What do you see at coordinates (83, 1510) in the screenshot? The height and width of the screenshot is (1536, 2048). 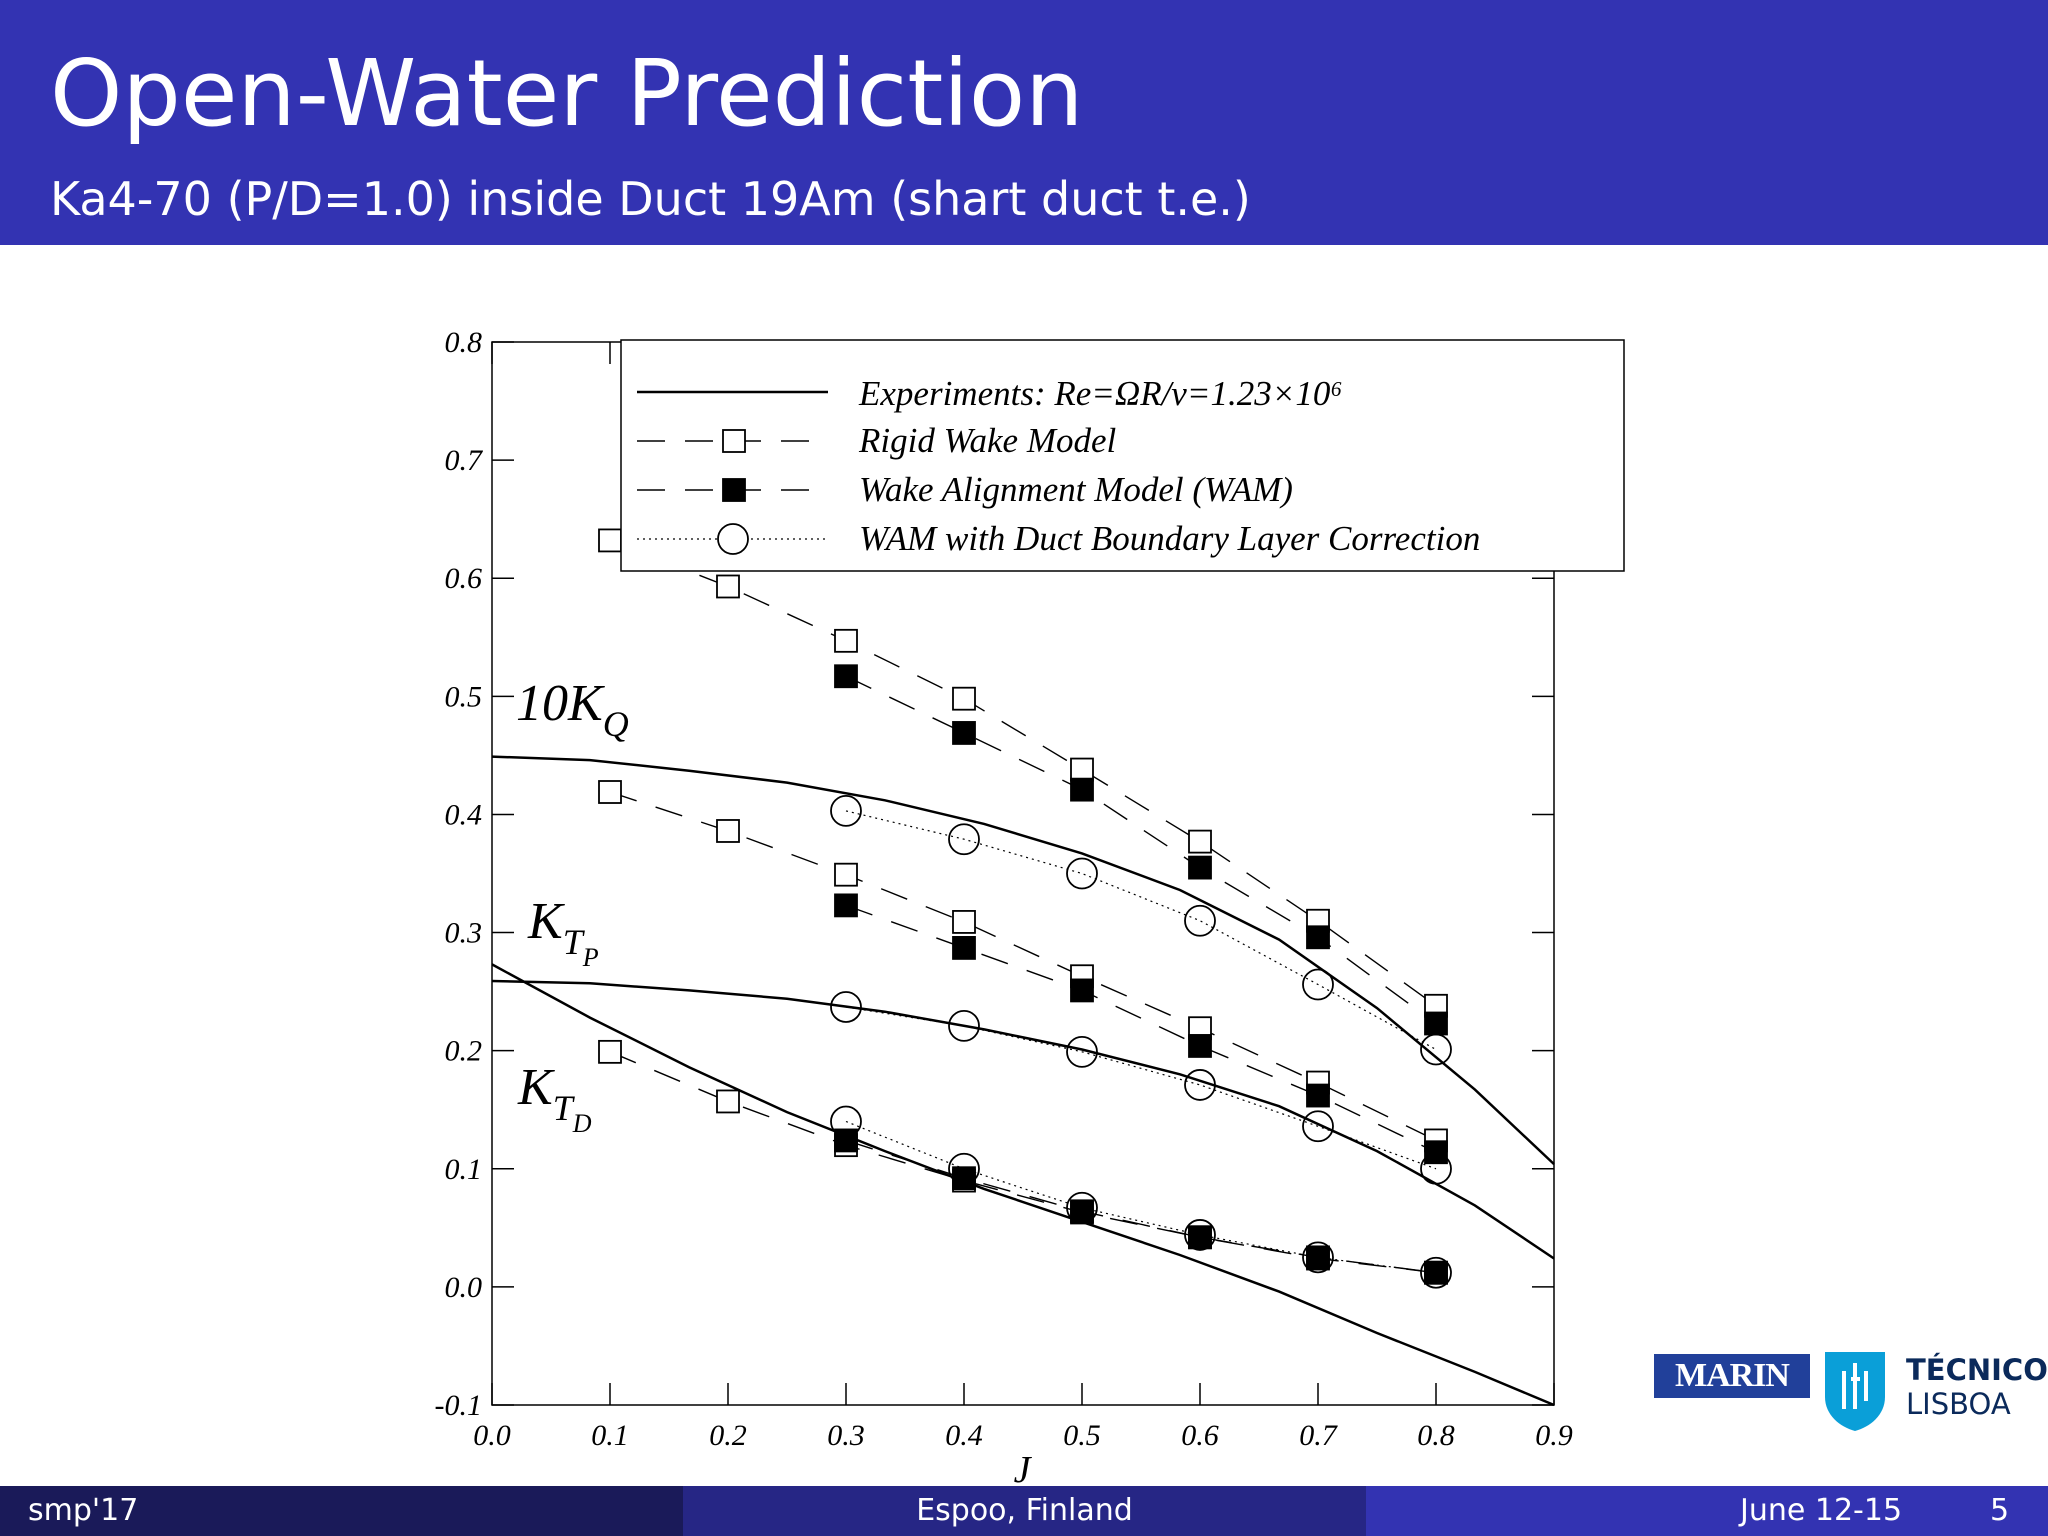 I see `footer-event: smp'17` at bounding box center [83, 1510].